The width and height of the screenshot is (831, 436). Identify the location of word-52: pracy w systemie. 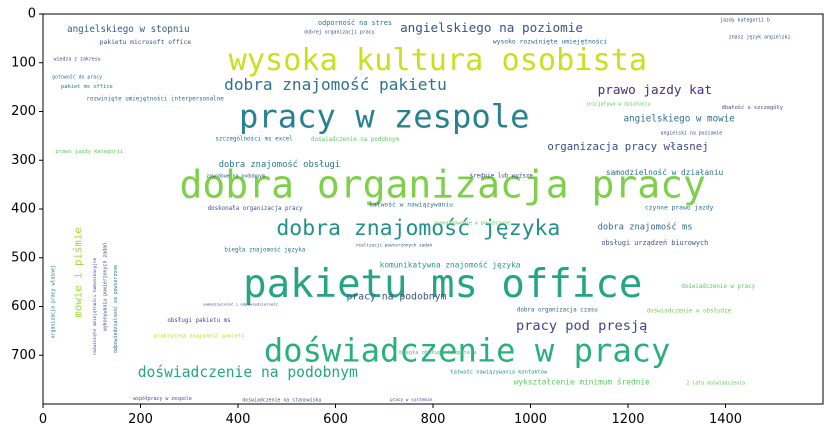
(411, 400).